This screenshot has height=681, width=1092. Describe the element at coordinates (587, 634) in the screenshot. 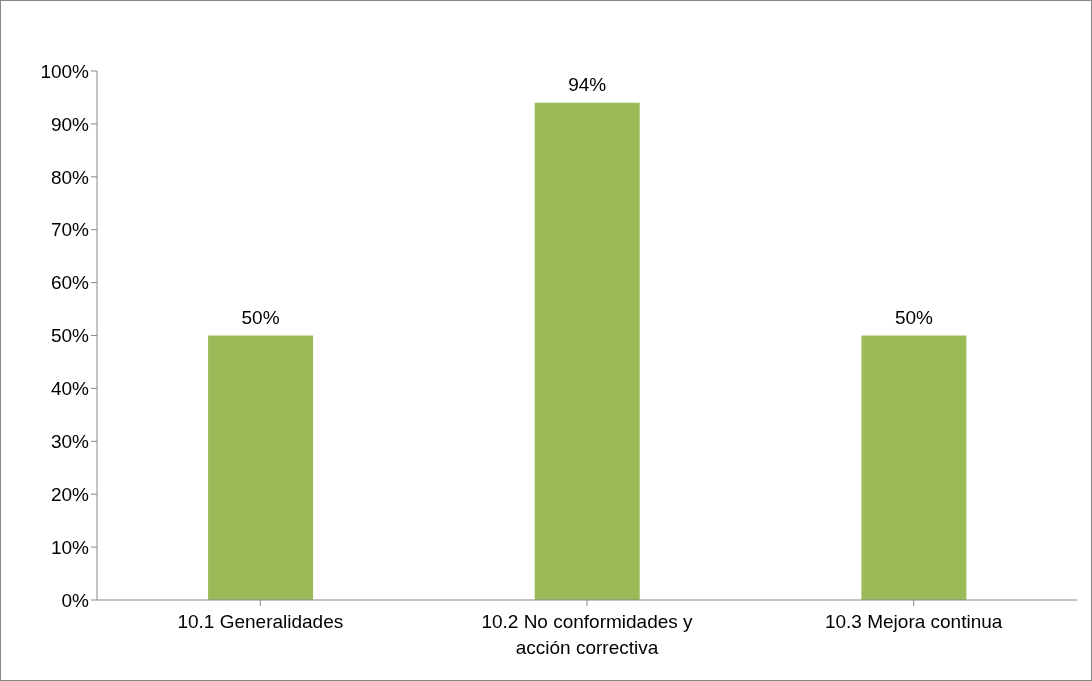

I see `x-tick-label: 10.2 No conformidades y acción correctiva` at that location.